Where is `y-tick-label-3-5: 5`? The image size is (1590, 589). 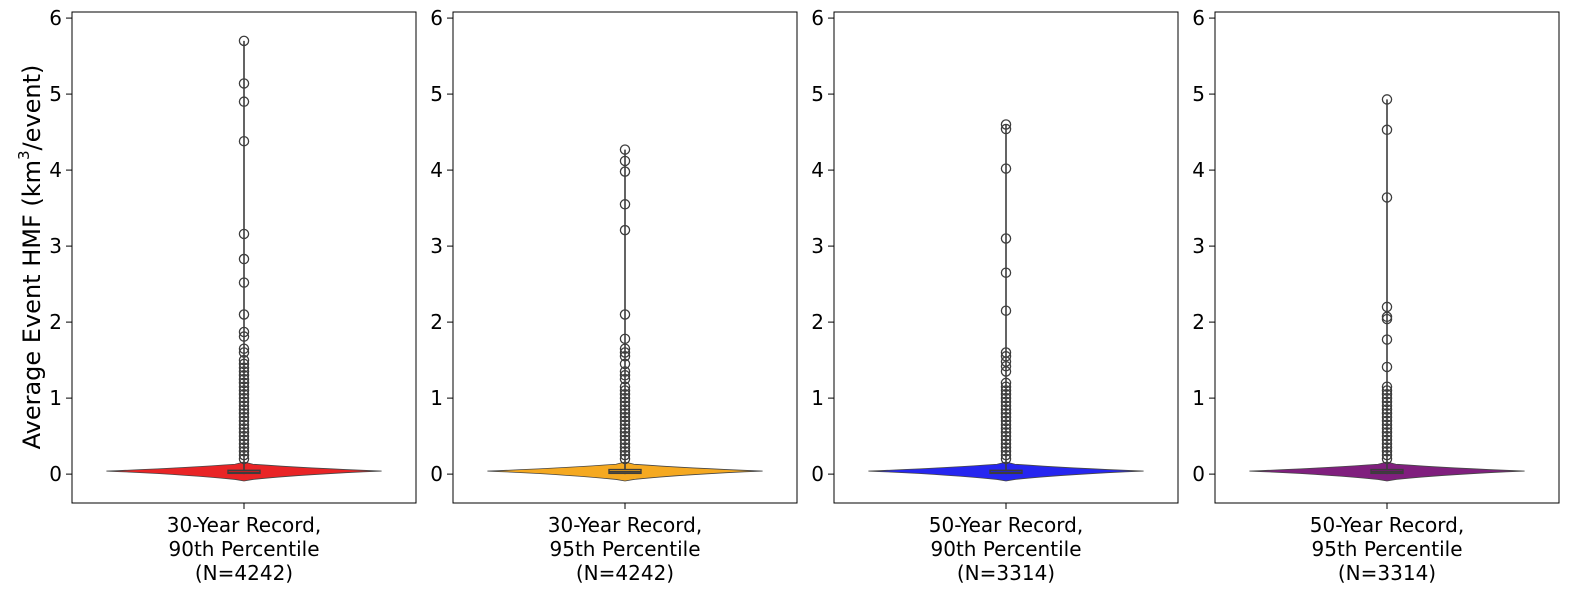
y-tick-label-3-5: 5 is located at coordinates (817, 94).